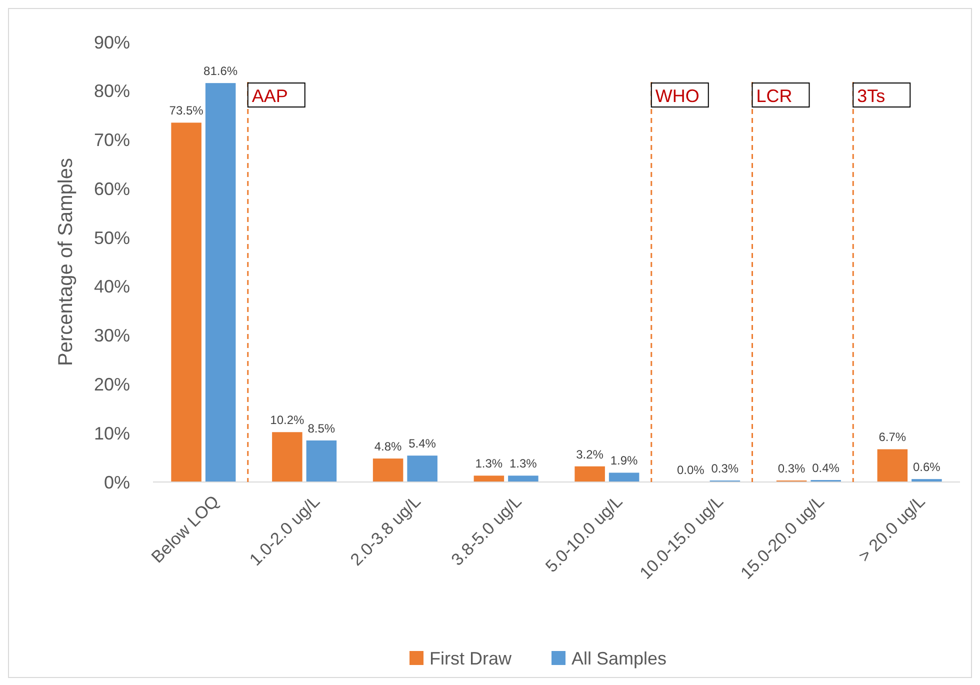  I want to click on data-label: 8.5%, so click(322, 428).